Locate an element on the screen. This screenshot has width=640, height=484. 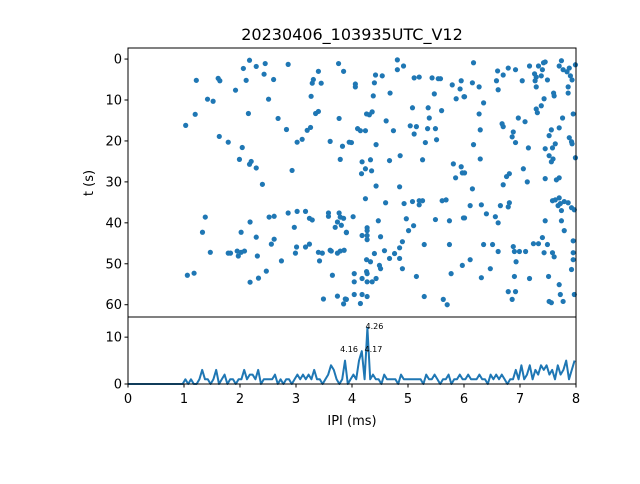
peak-annotation: 4.16 is located at coordinates (349, 349).